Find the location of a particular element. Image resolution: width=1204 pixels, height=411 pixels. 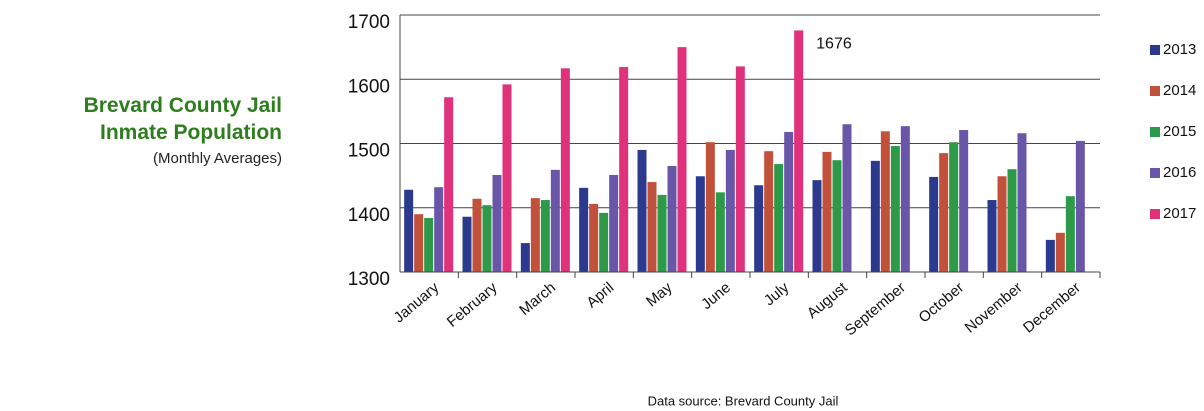

x-tick-label: August is located at coordinates (827, 301).